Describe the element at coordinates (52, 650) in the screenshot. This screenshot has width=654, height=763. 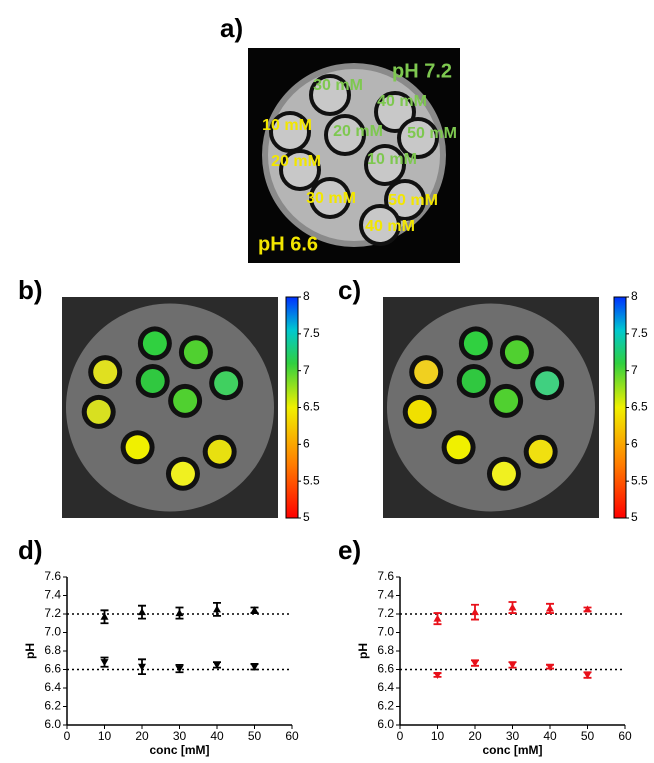
I see `y-tick-label: 6.8` at that location.